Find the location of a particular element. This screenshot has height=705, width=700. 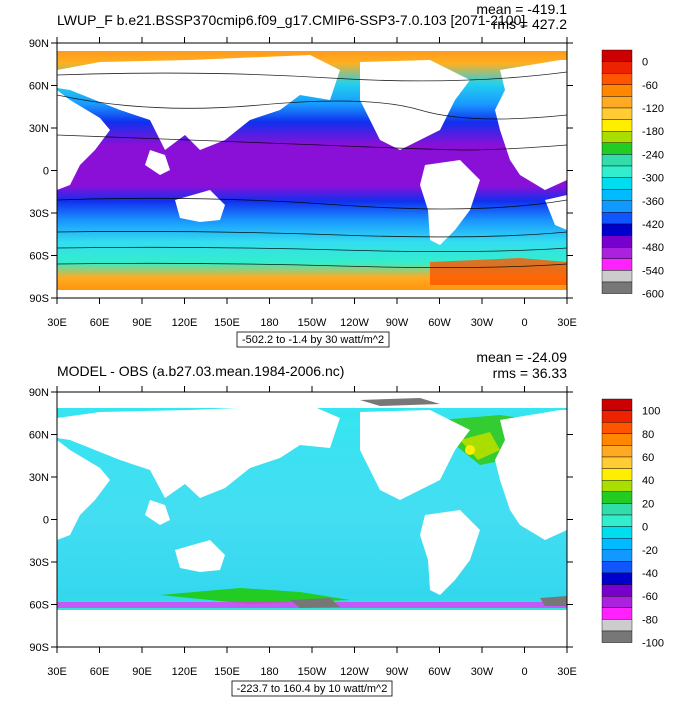

colorbar-label: 100 is located at coordinates (651, 412).